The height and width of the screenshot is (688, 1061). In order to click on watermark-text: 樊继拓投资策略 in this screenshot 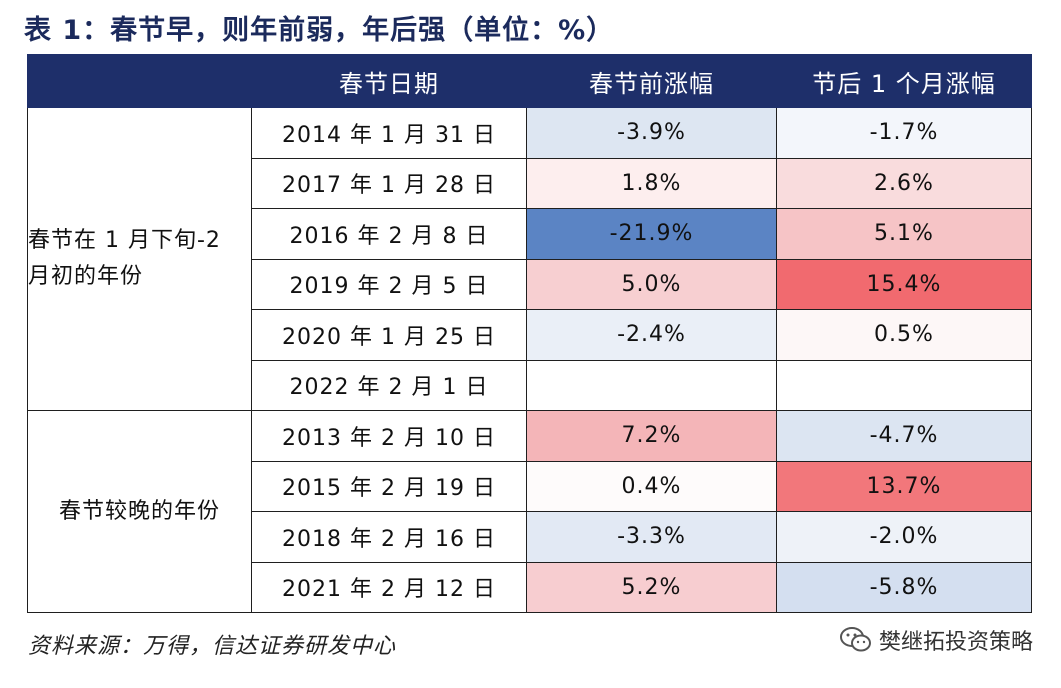, I will do `click(955, 642)`.